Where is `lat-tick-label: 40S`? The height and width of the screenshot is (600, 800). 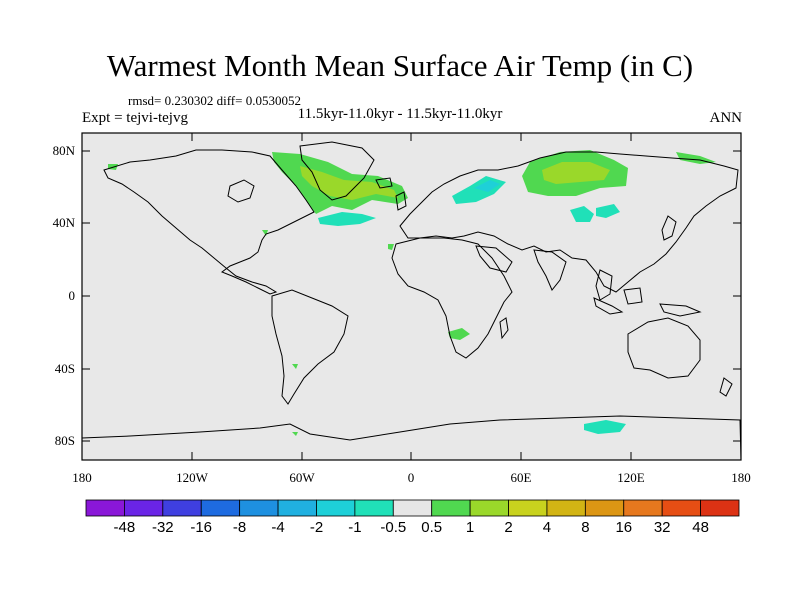
lat-tick-label: 40S is located at coordinates (64, 368).